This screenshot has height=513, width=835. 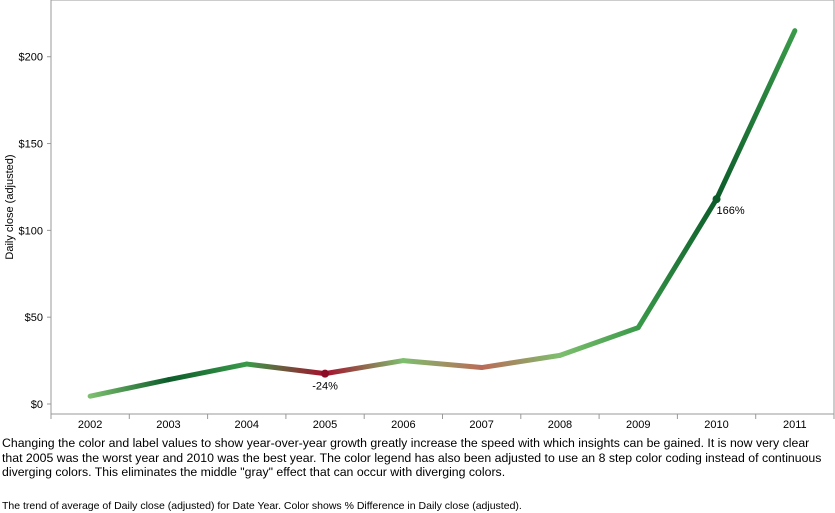 What do you see at coordinates (756, 115) in the screenshot?
I see `line-segment-2010-2011` at bounding box center [756, 115].